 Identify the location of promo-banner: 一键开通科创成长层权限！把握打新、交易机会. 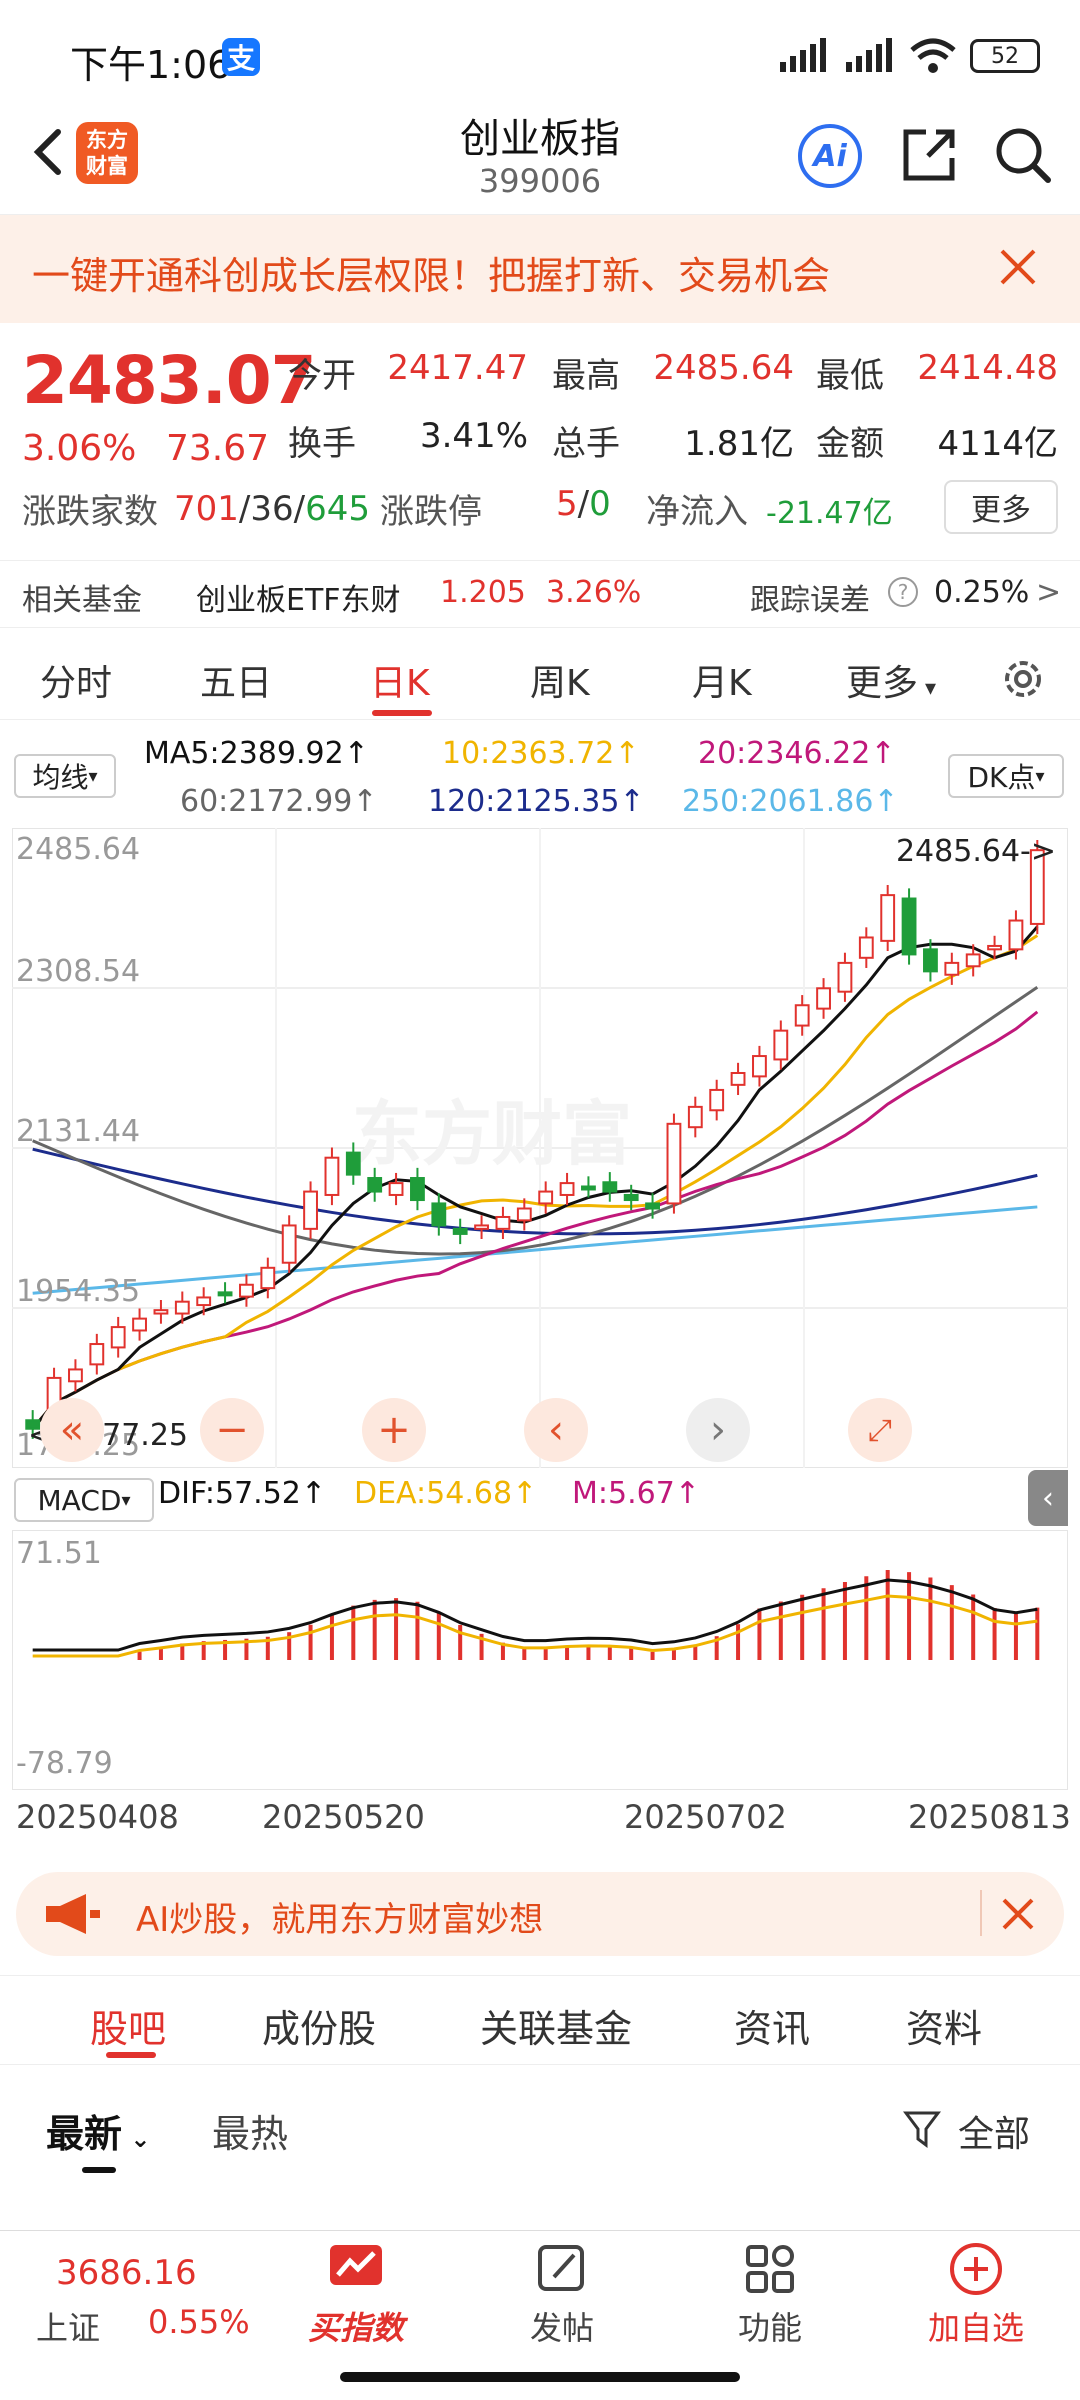
(540, 269).